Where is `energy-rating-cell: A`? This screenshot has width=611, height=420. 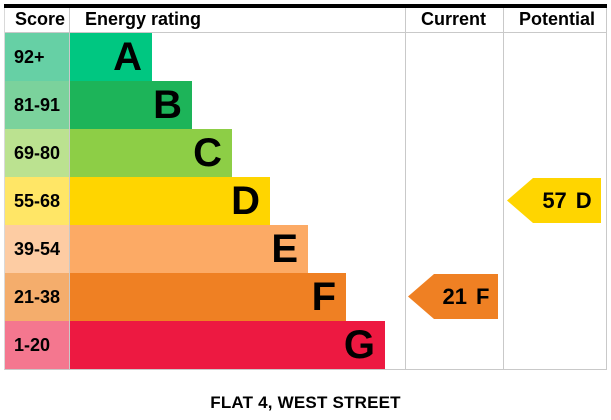
energy-rating-cell: A is located at coordinates (237, 57).